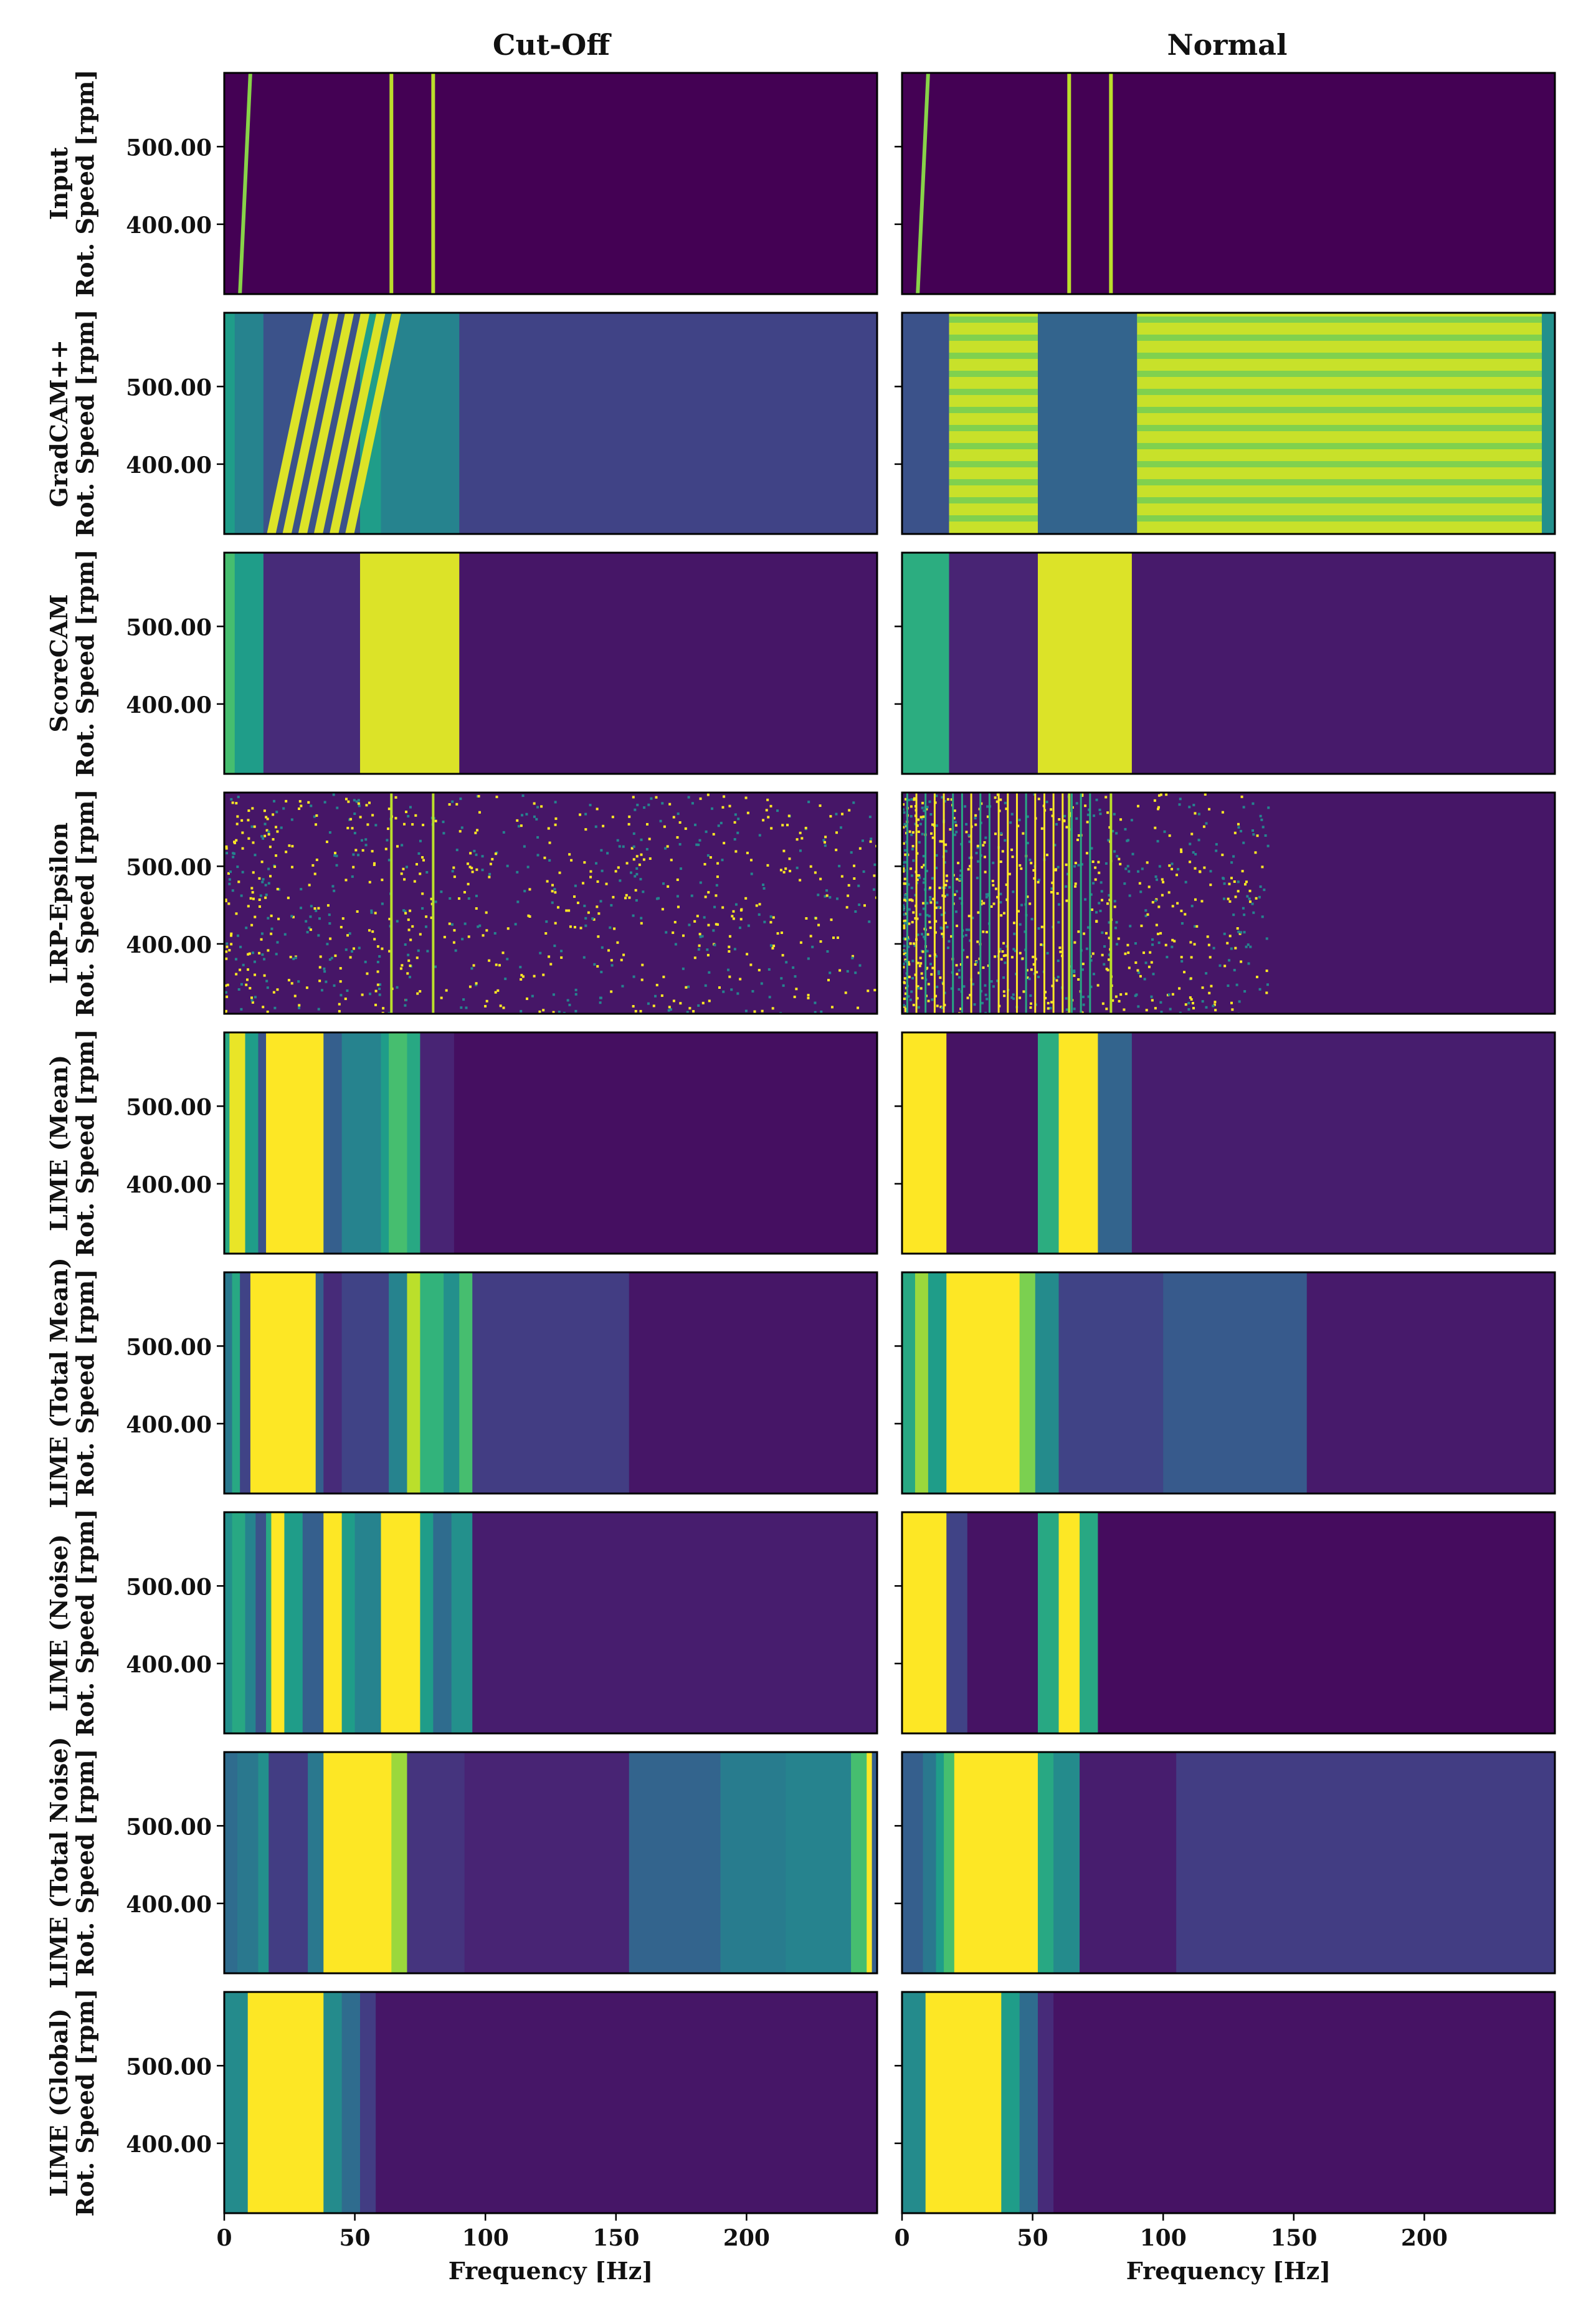  Describe the element at coordinates (994, 518) in the screenshot. I see `heatmap-stripe` at that location.